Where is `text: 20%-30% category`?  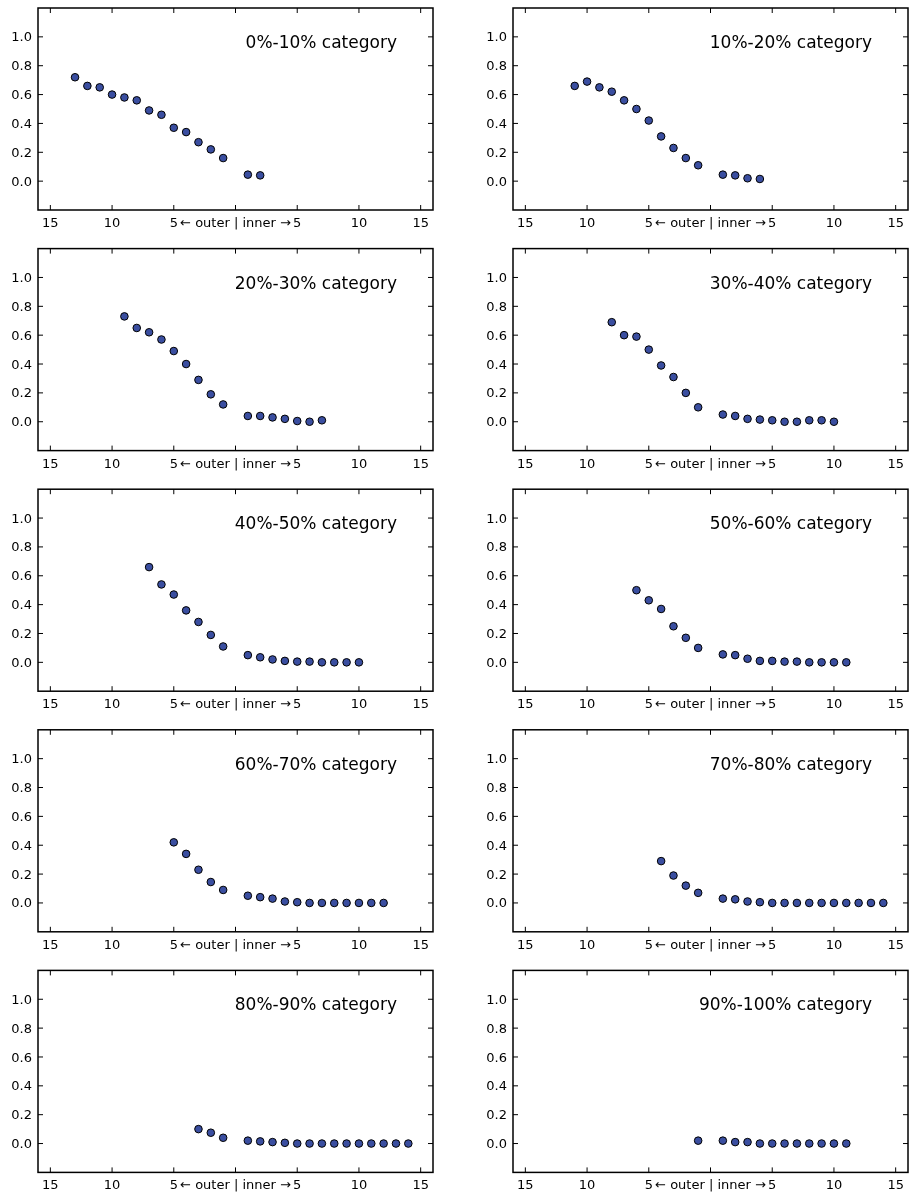
text: 20%-30% category is located at coordinates (315, 282).